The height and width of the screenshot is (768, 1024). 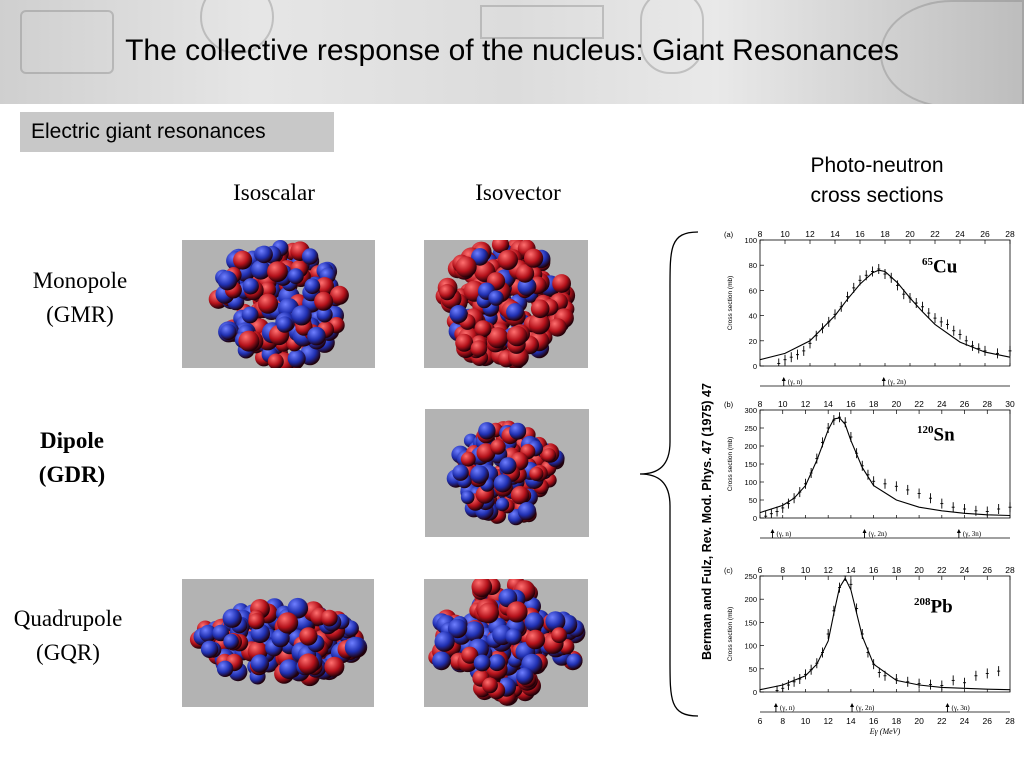 I want to click on y-tick-label: 20, so click(x=753, y=341).